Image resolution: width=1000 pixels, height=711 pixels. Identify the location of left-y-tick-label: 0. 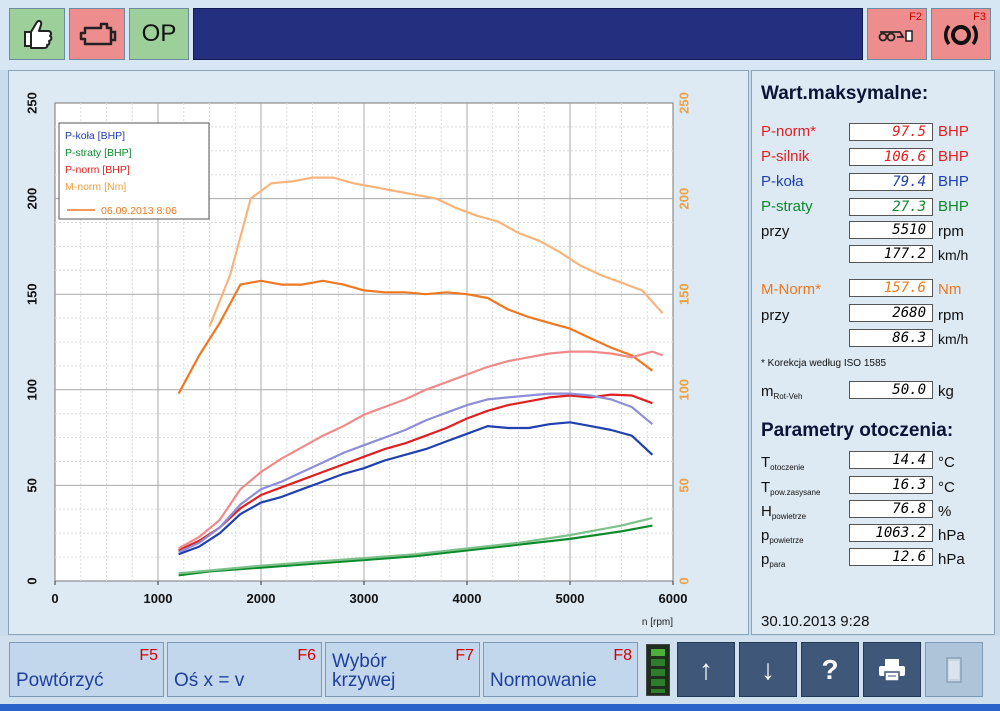
(31, 580).